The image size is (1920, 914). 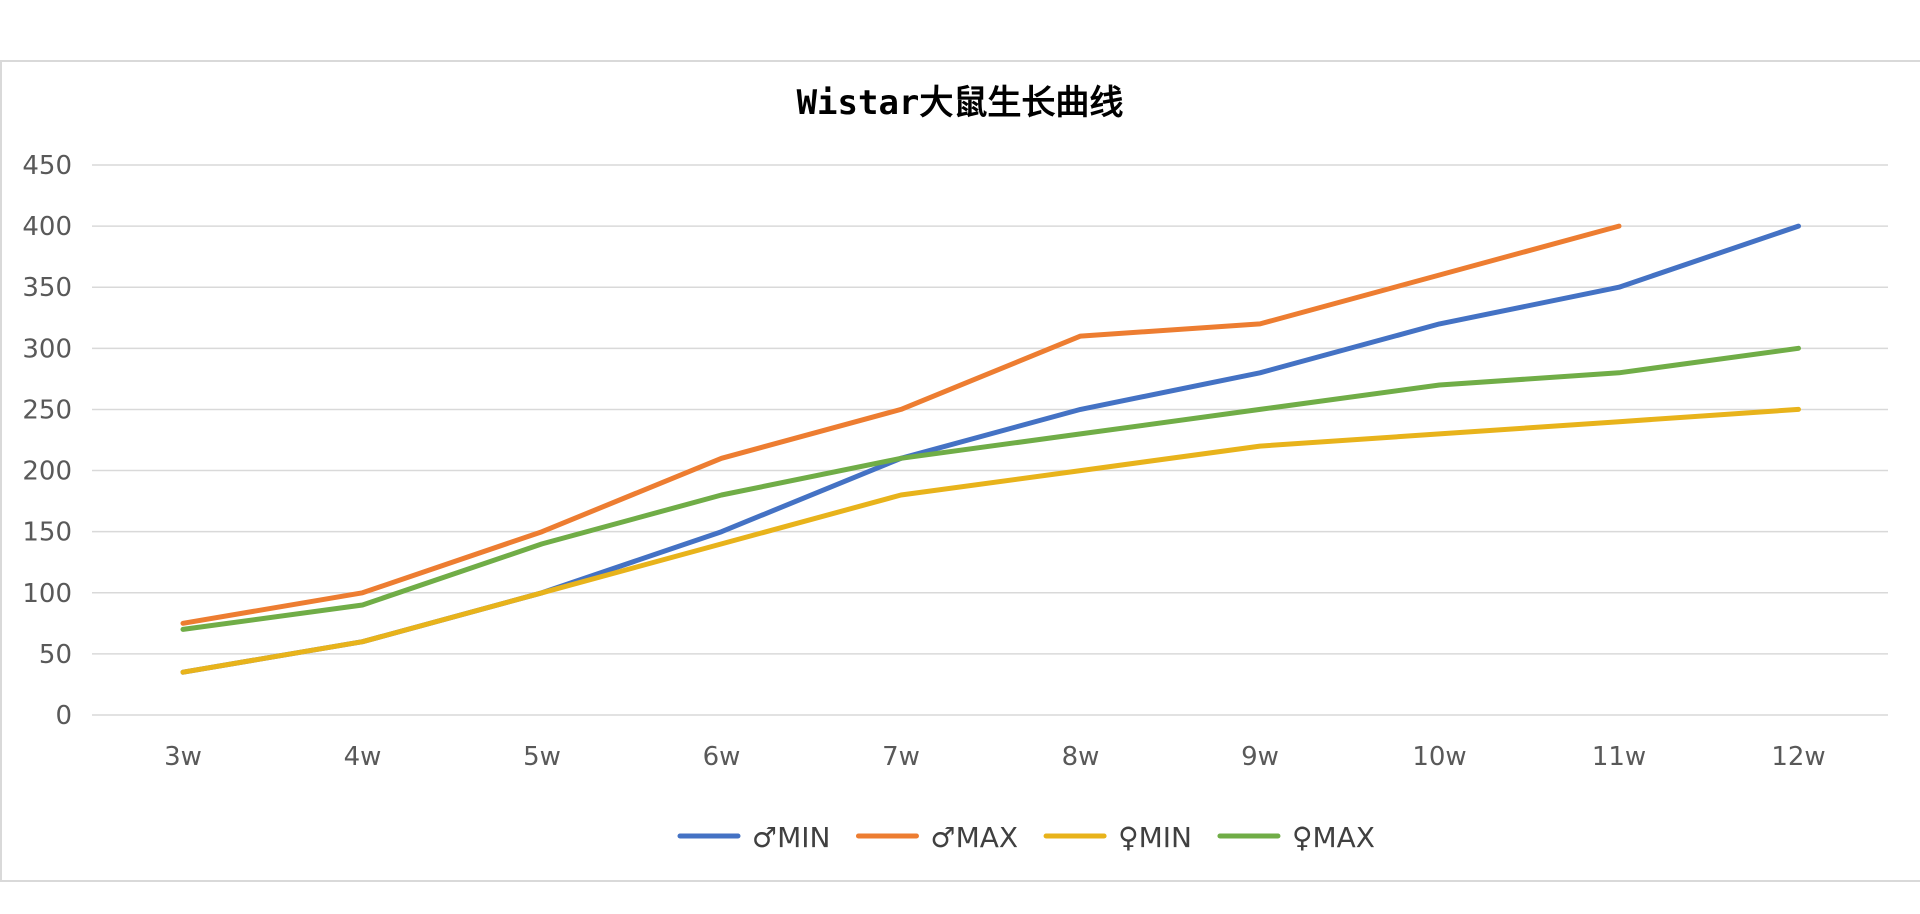 What do you see at coordinates (1619, 757) in the screenshot?
I see `x-tick-label: 11w` at bounding box center [1619, 757].